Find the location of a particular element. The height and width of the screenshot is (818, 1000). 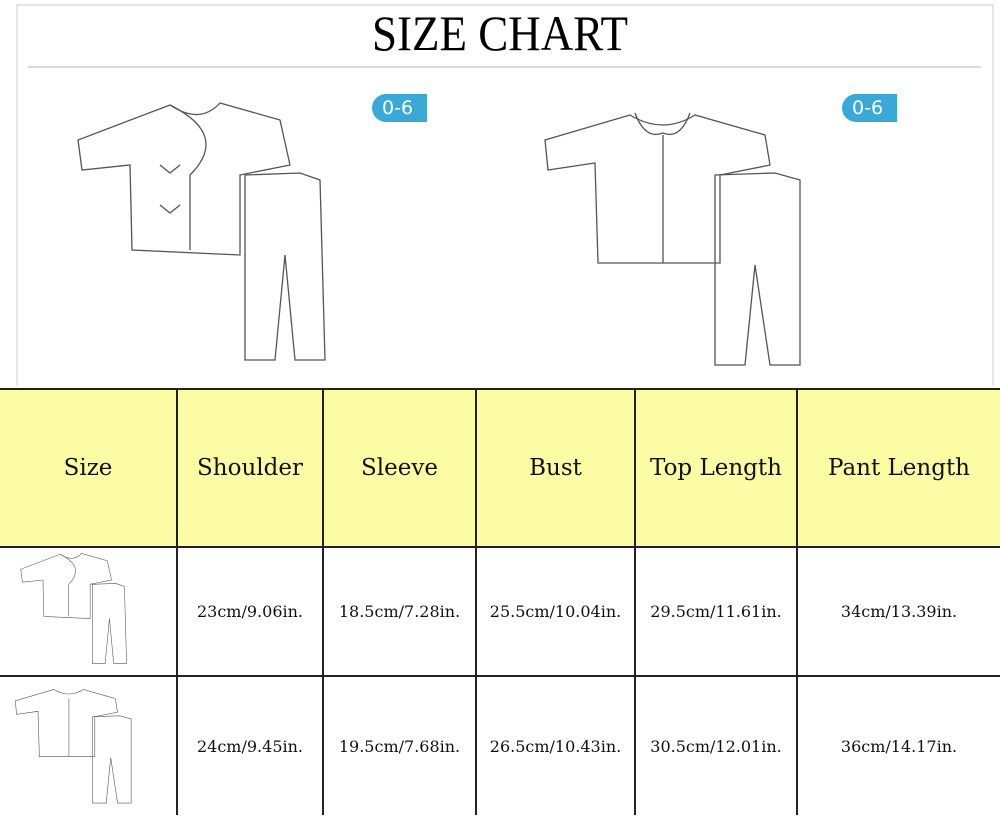

shoulder-cell: 23cm/9.06in. is located at coordinates (250, 611).